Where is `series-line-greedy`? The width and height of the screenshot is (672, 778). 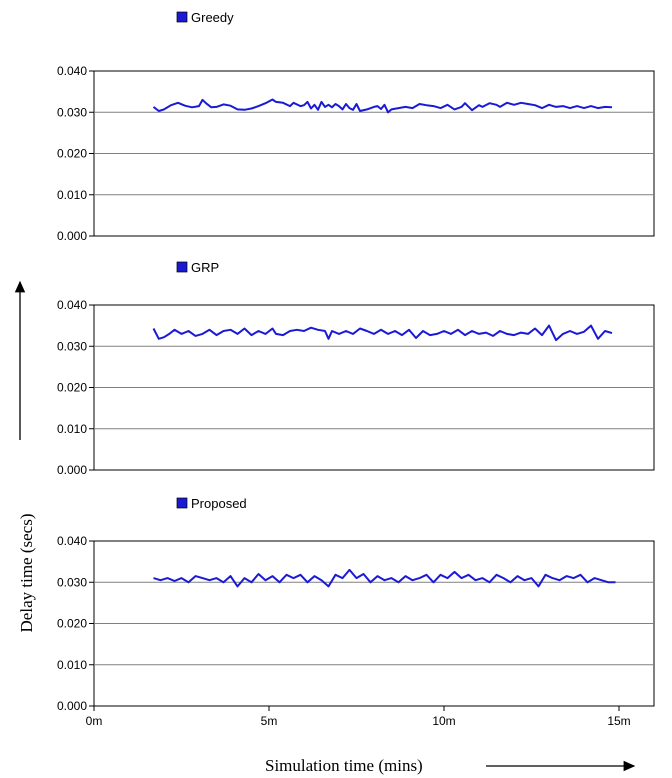 series-line-greedy is located at coordinates (382, 106).